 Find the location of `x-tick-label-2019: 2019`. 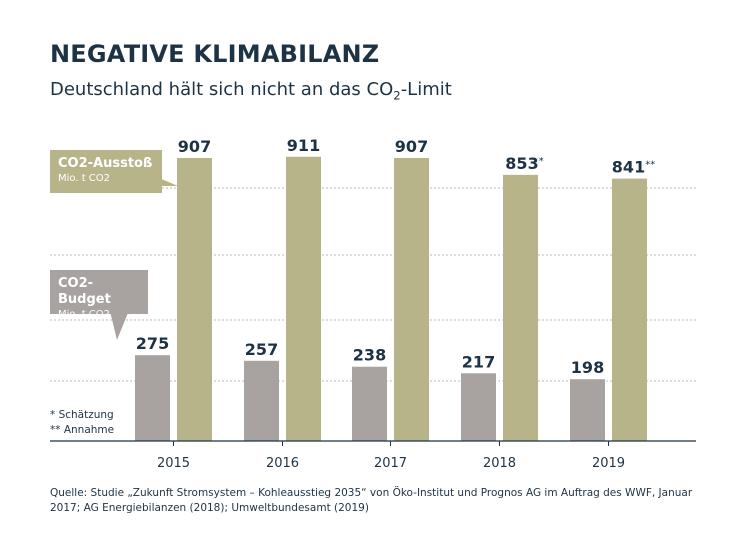

x-tick-label-2019: 2019 is located at coordinates (608, 463).